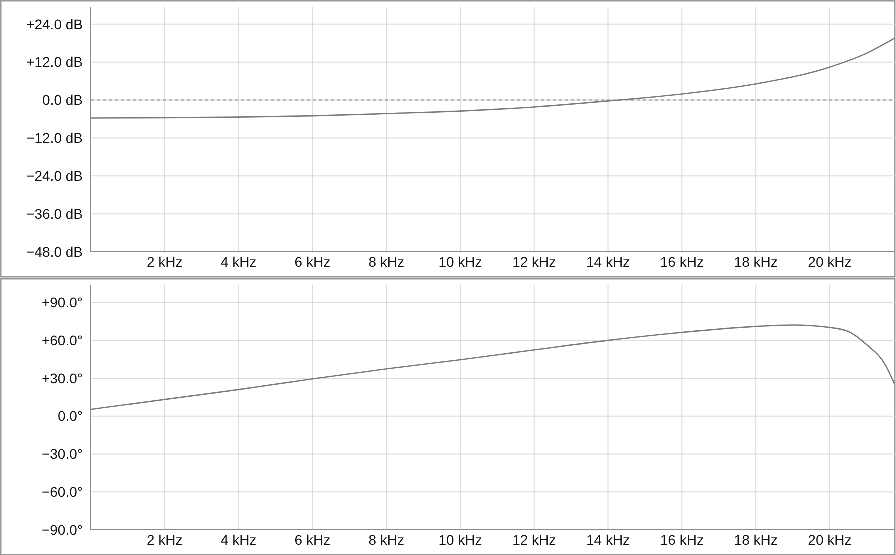 Image resolution: width=896 pixels, height=555 pixels. What do you see at coordinates (62, 454) in the screenshot?
I see `y-tick-label: −30.0°` at bounding box center [62, 454].